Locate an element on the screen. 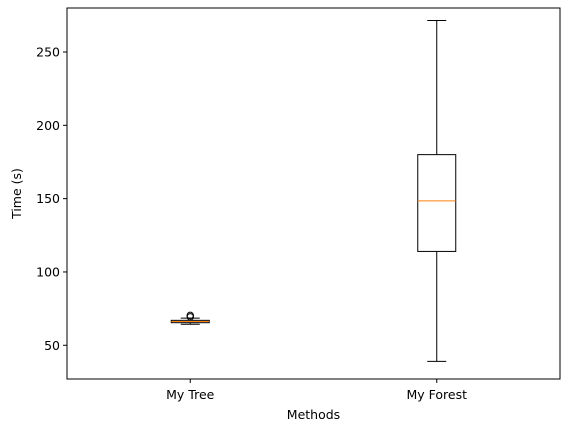 This screenshot has width=571, height=432. y-tick-label: 150 is located at coordinates (48, 198).